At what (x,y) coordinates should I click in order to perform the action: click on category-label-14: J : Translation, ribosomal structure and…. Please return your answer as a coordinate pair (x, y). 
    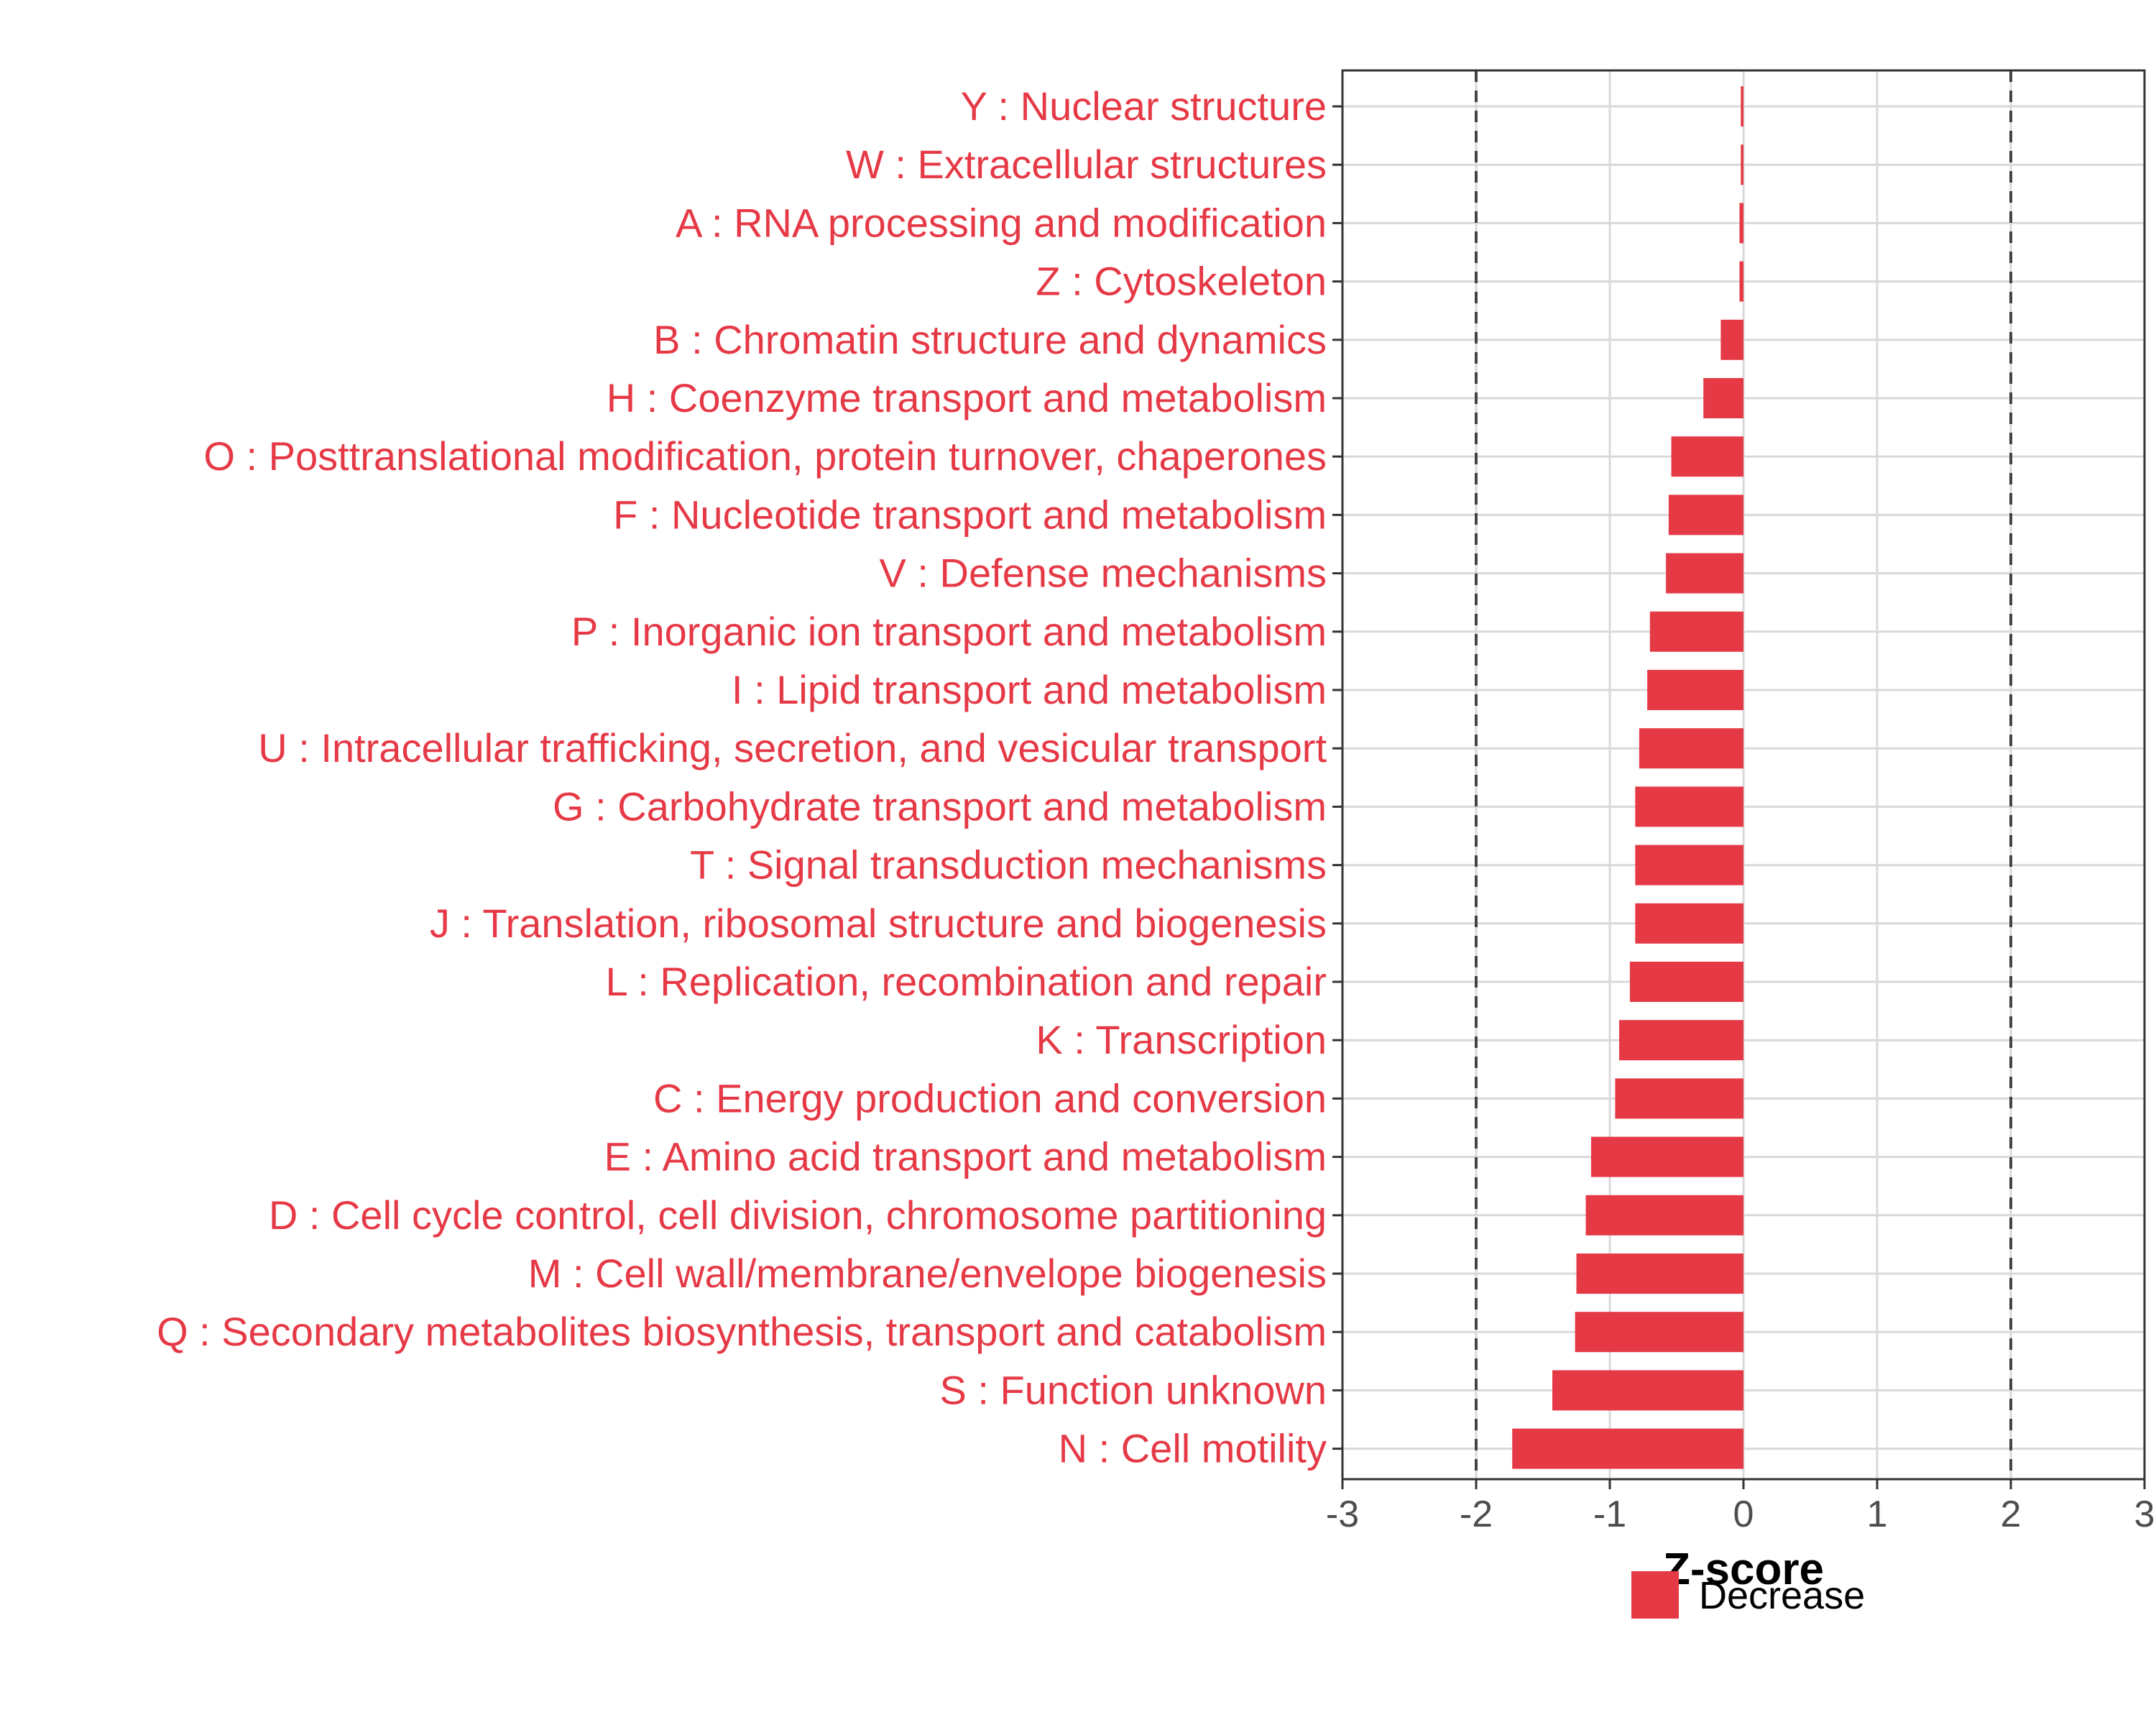
    Looking at the image, I should click on (878, 923).